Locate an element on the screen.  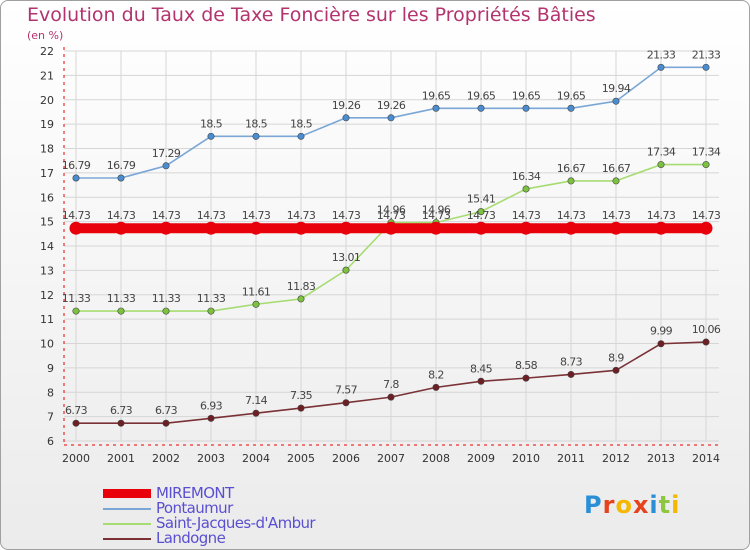
x-tick-label: 2008 is located at coordinates (436, 458).